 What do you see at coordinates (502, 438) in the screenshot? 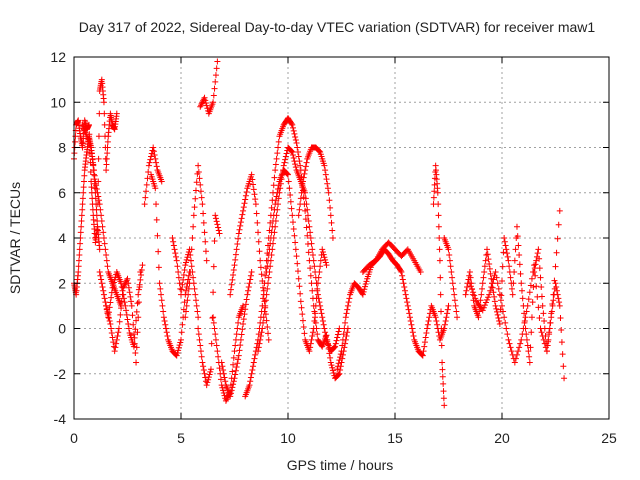
I see `x-tick-label: 20` at bounding box center [502, 438].